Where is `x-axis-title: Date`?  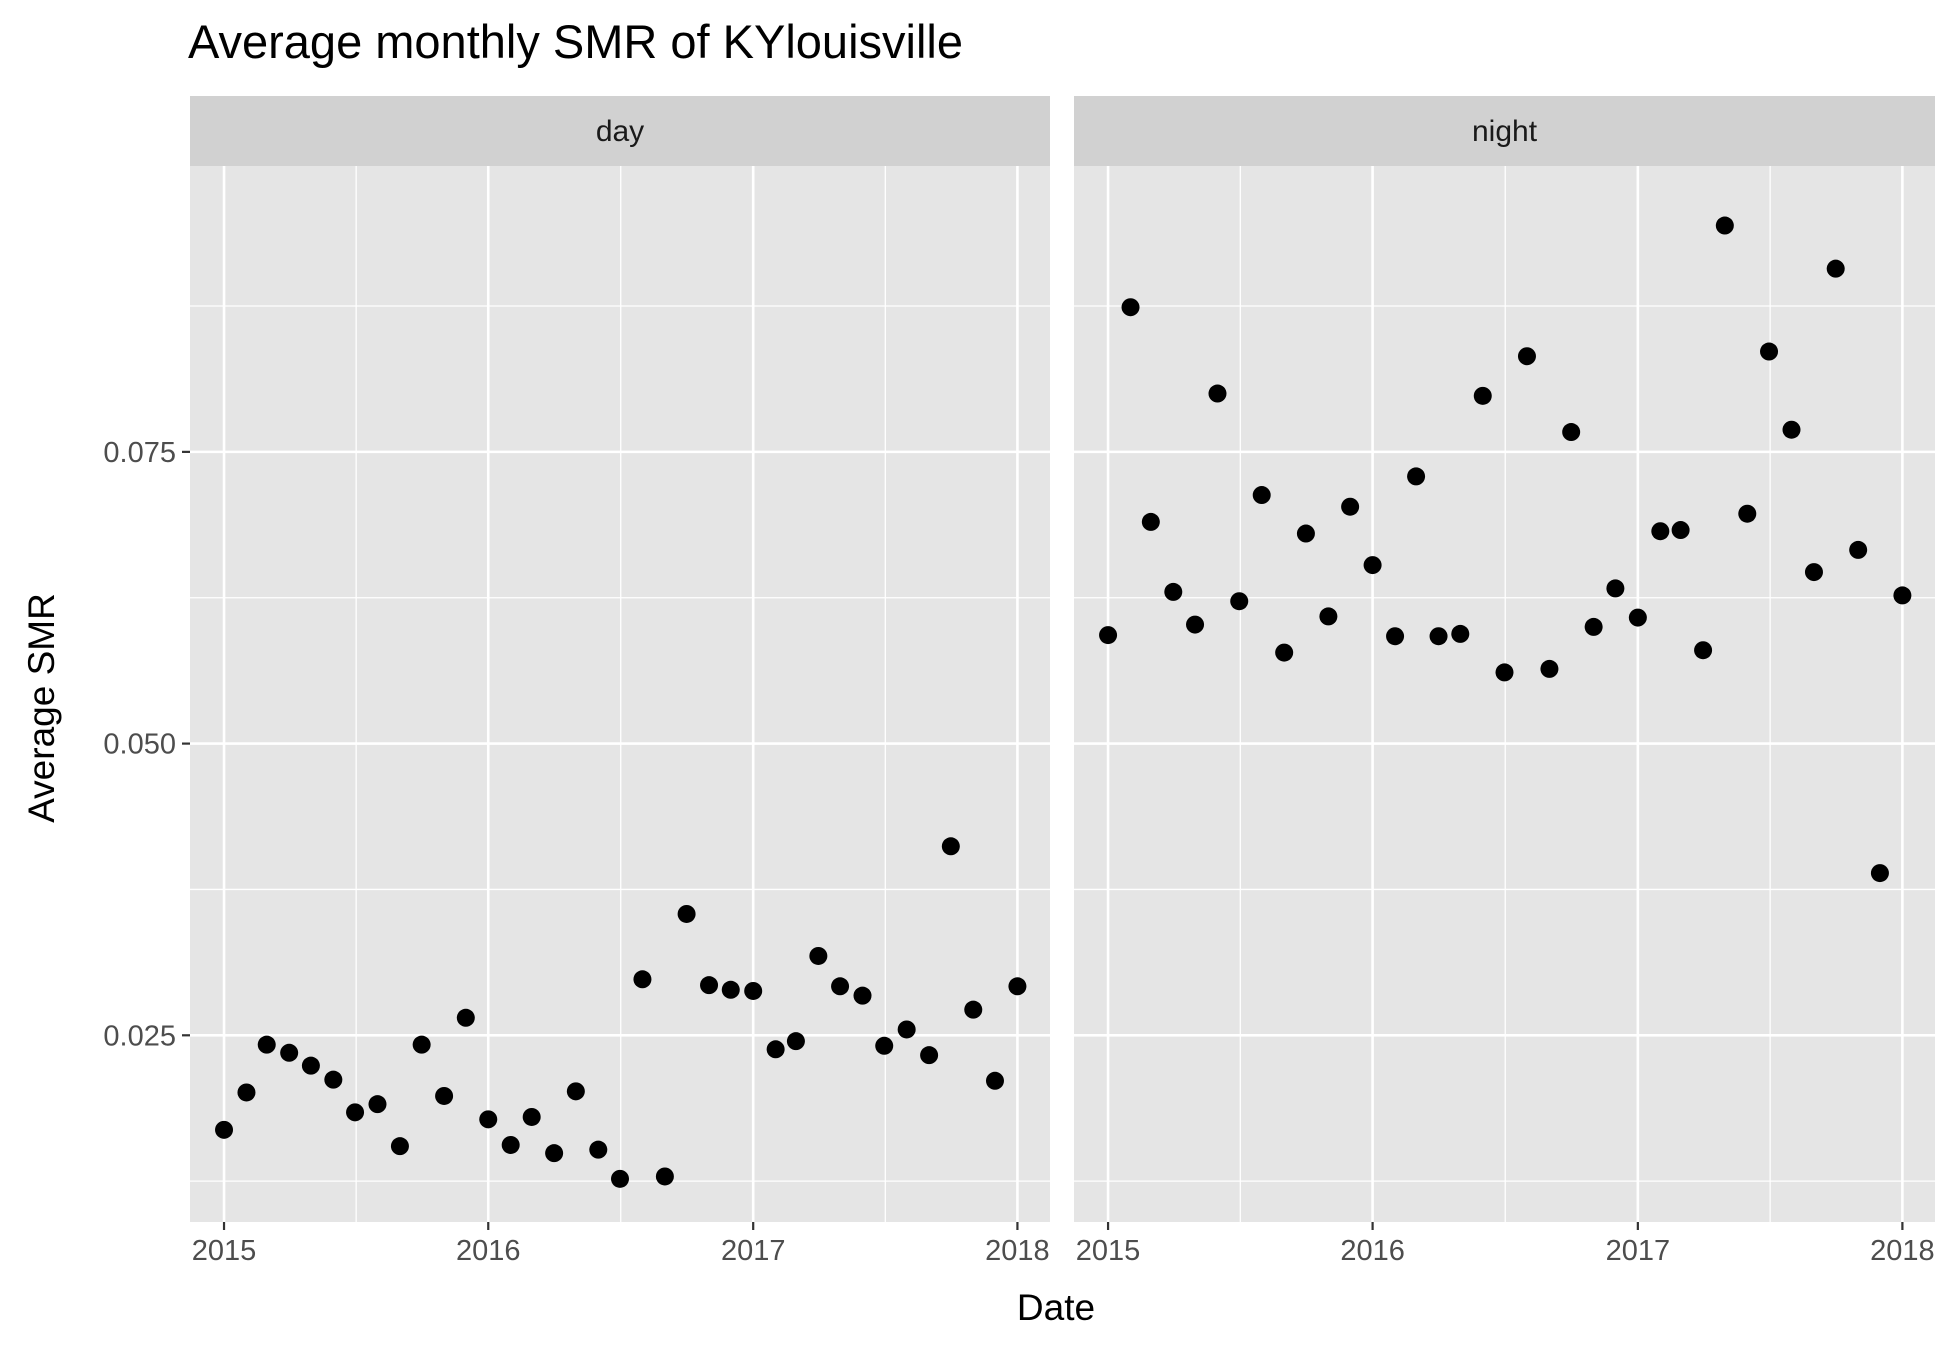 x-axis-title: Date is located at coordinates (1056, 1307).